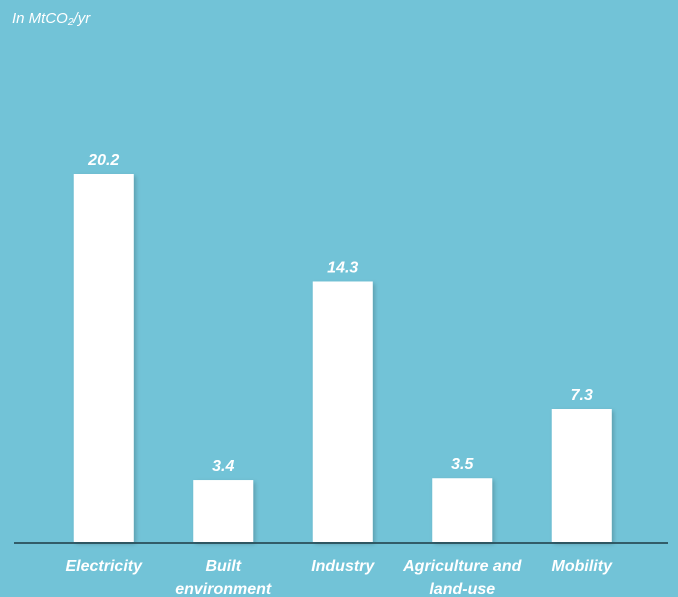 This screenshot has height=597, width=678. I want to click on value-label: 3.4, so click(223, 466).